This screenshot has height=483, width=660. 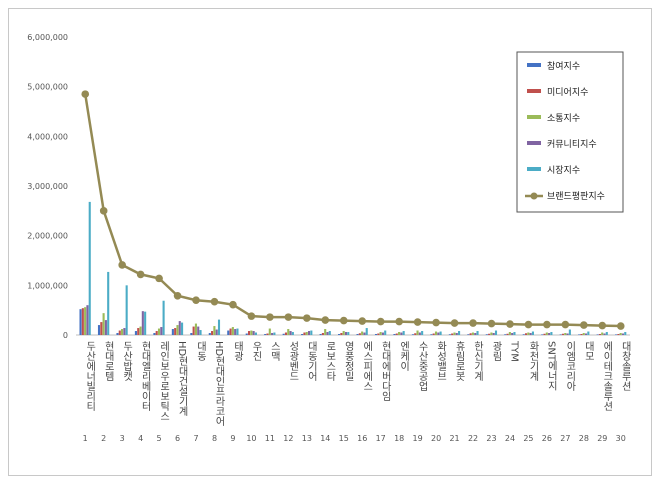 I want to click on category-label: 레인보우로보틱스, so click(x=164, y=381).